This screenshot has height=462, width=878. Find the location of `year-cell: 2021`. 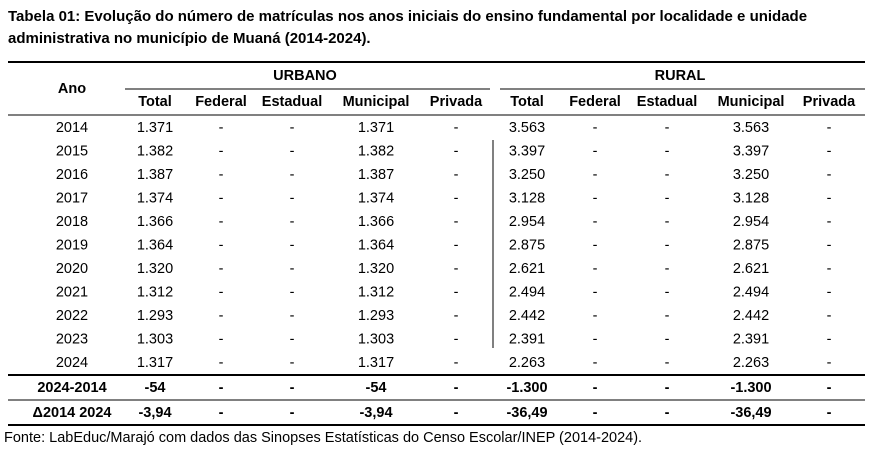

year-cell: 2021 is located at coordinates (72, 292).